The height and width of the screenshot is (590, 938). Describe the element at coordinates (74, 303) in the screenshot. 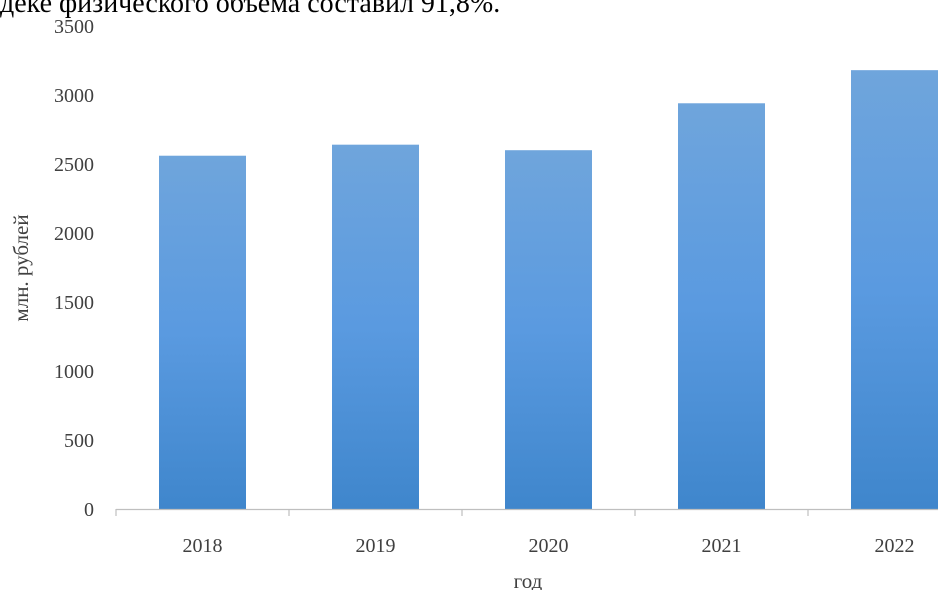

I see `y-tick-label: 1500` at that location.